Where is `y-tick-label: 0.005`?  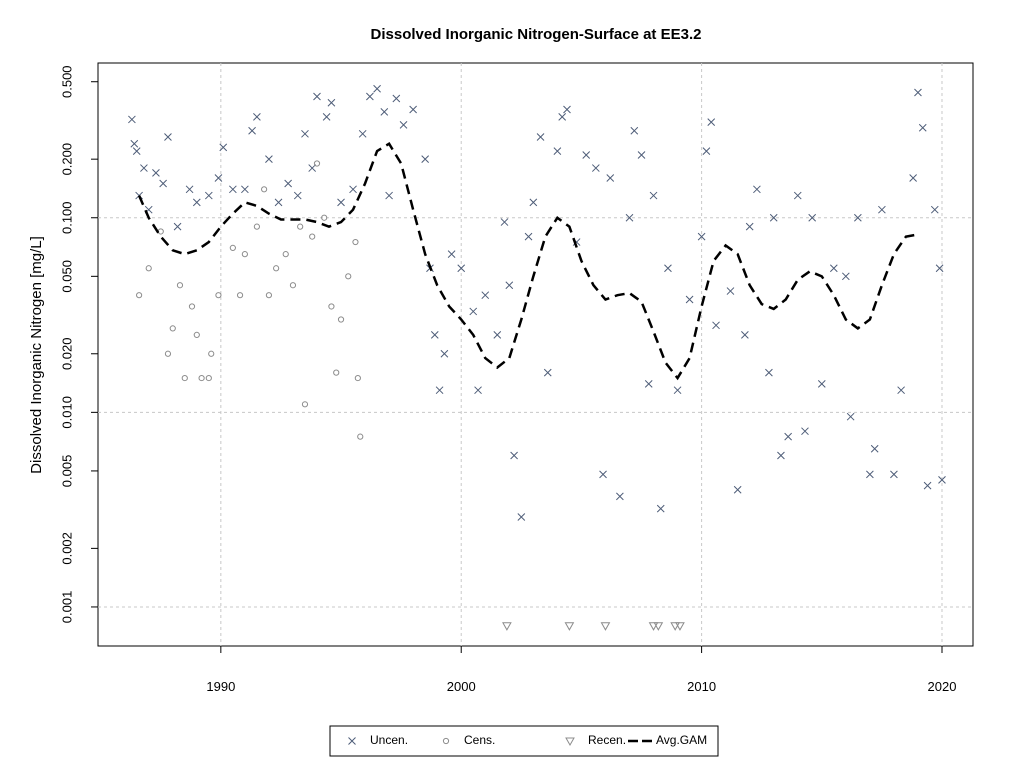 y-tick-label: 0.005 is located at coordinates (66, 471).